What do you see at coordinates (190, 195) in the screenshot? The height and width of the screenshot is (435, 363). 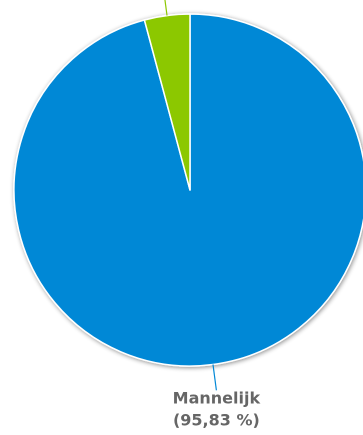 I see `label-connectors` at bounding box center [190, 195].